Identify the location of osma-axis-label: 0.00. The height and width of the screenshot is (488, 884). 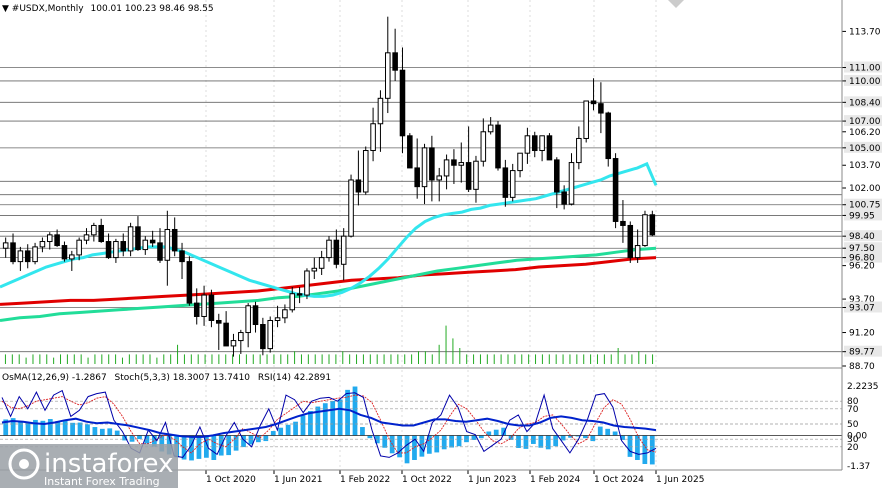
(857, 437).